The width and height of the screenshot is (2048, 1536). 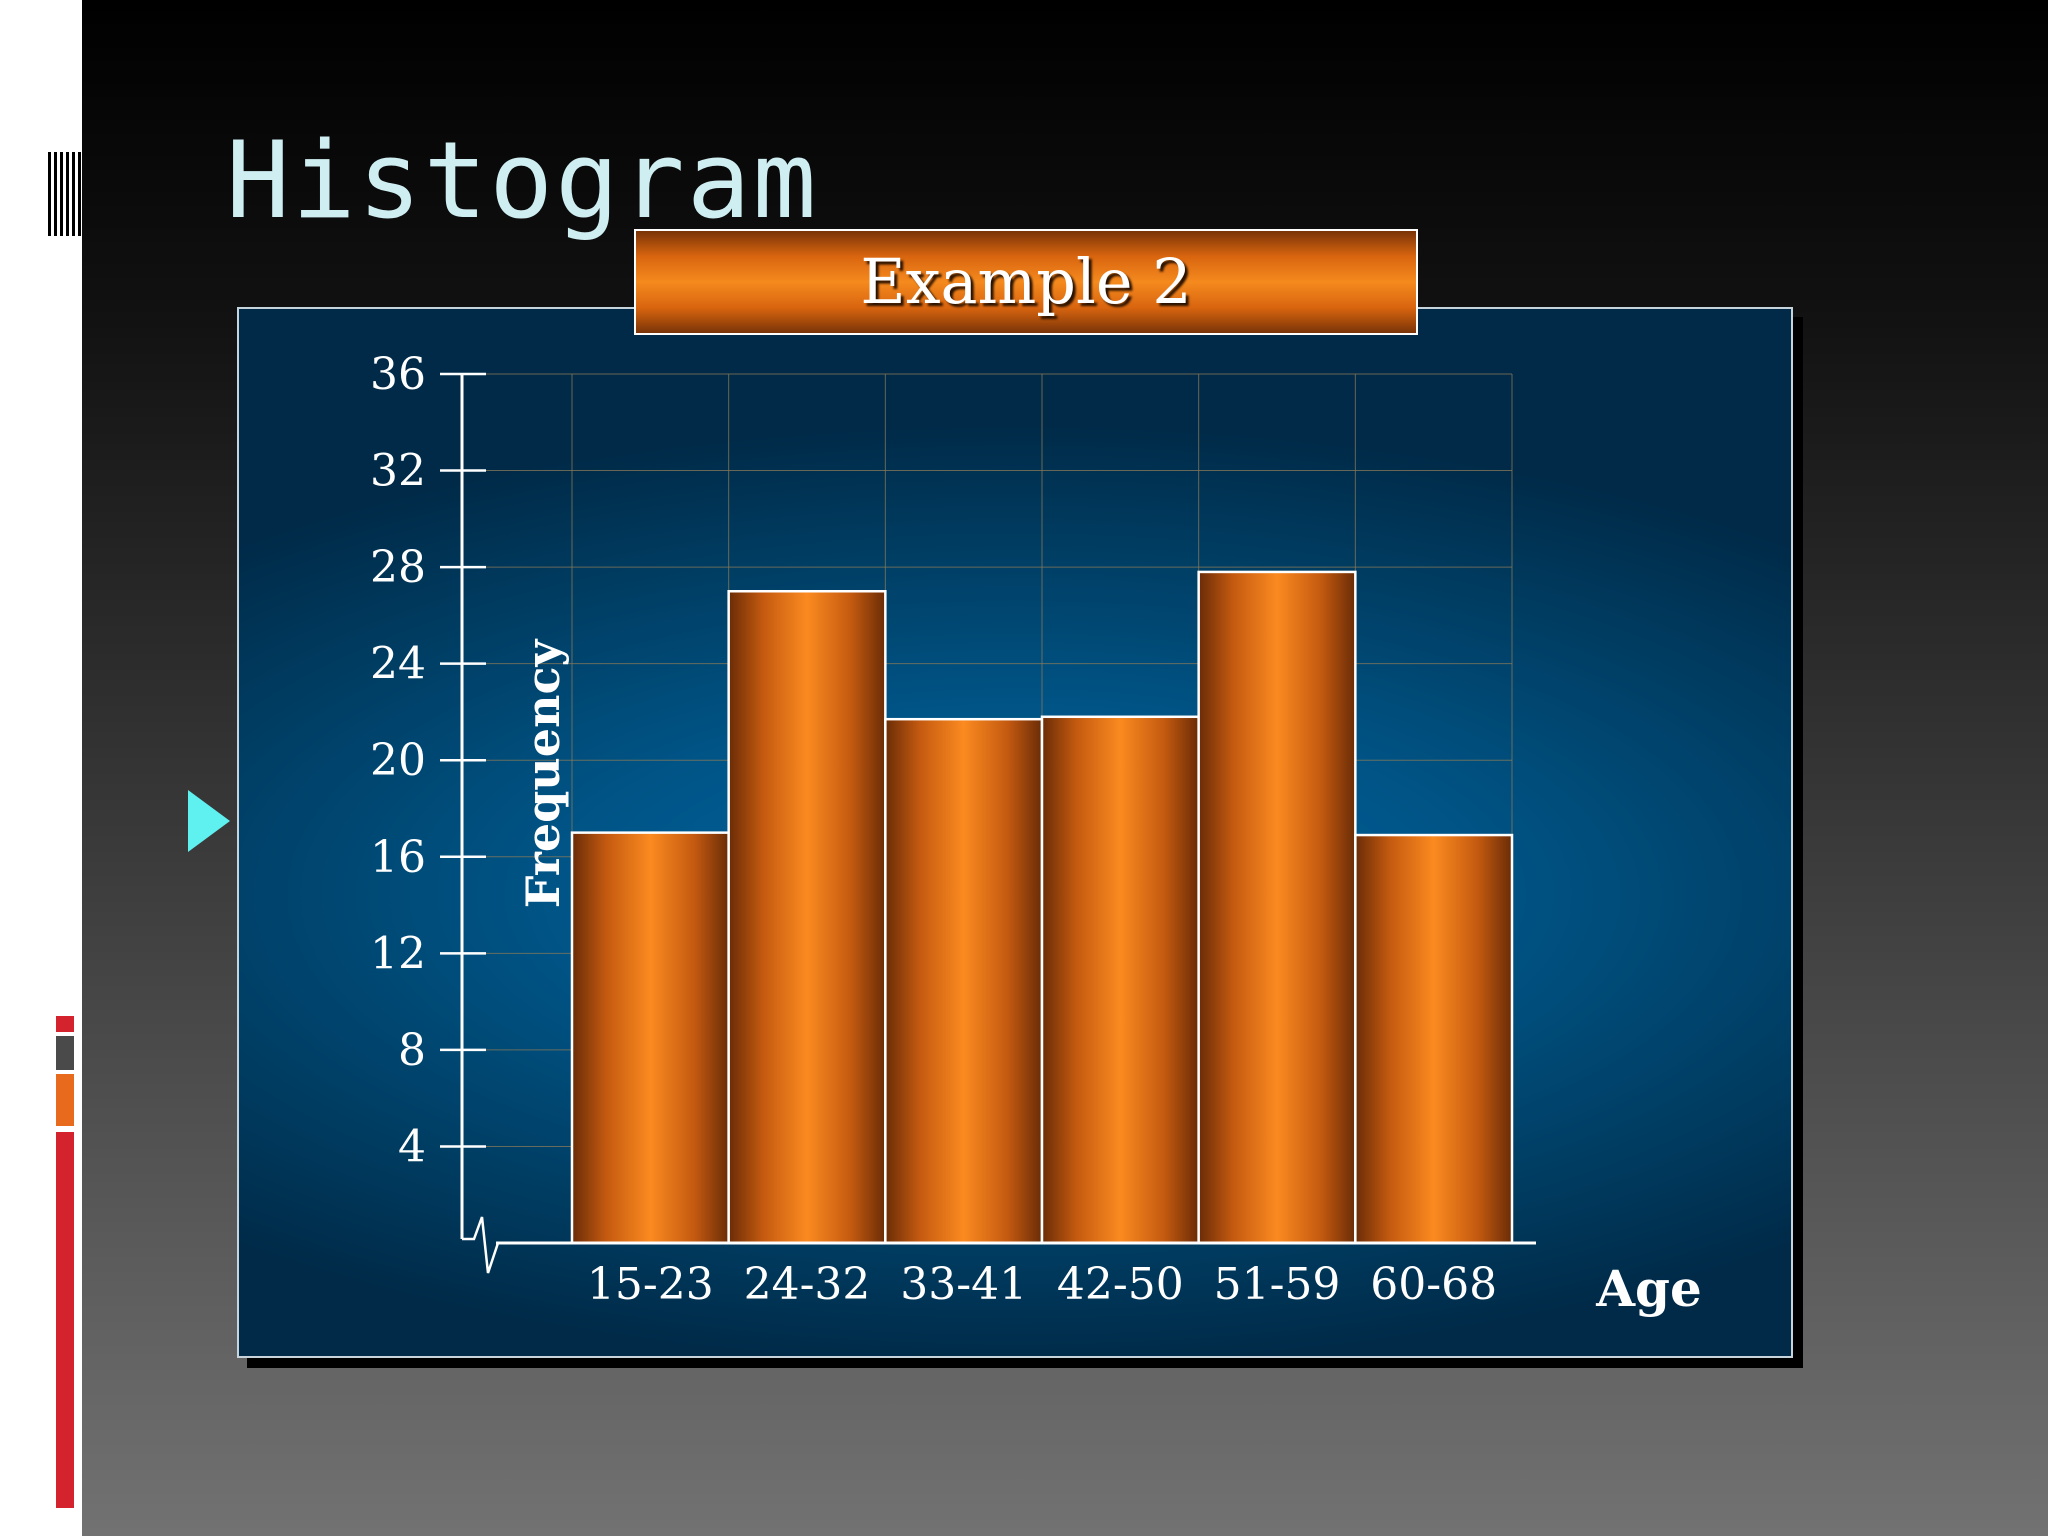 I want to click on x-category-label: 51-59, so click(x=1277, y=1284).